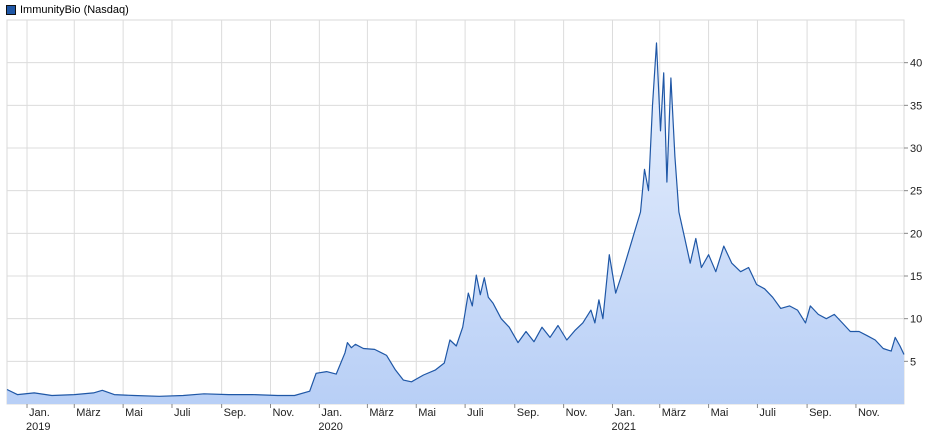 This screenshot has width=927, height=434. What do you see at coordinates (38, 427) in the screenshot?
I see `x-year-label: 2019` at bounding box center [38, 427].